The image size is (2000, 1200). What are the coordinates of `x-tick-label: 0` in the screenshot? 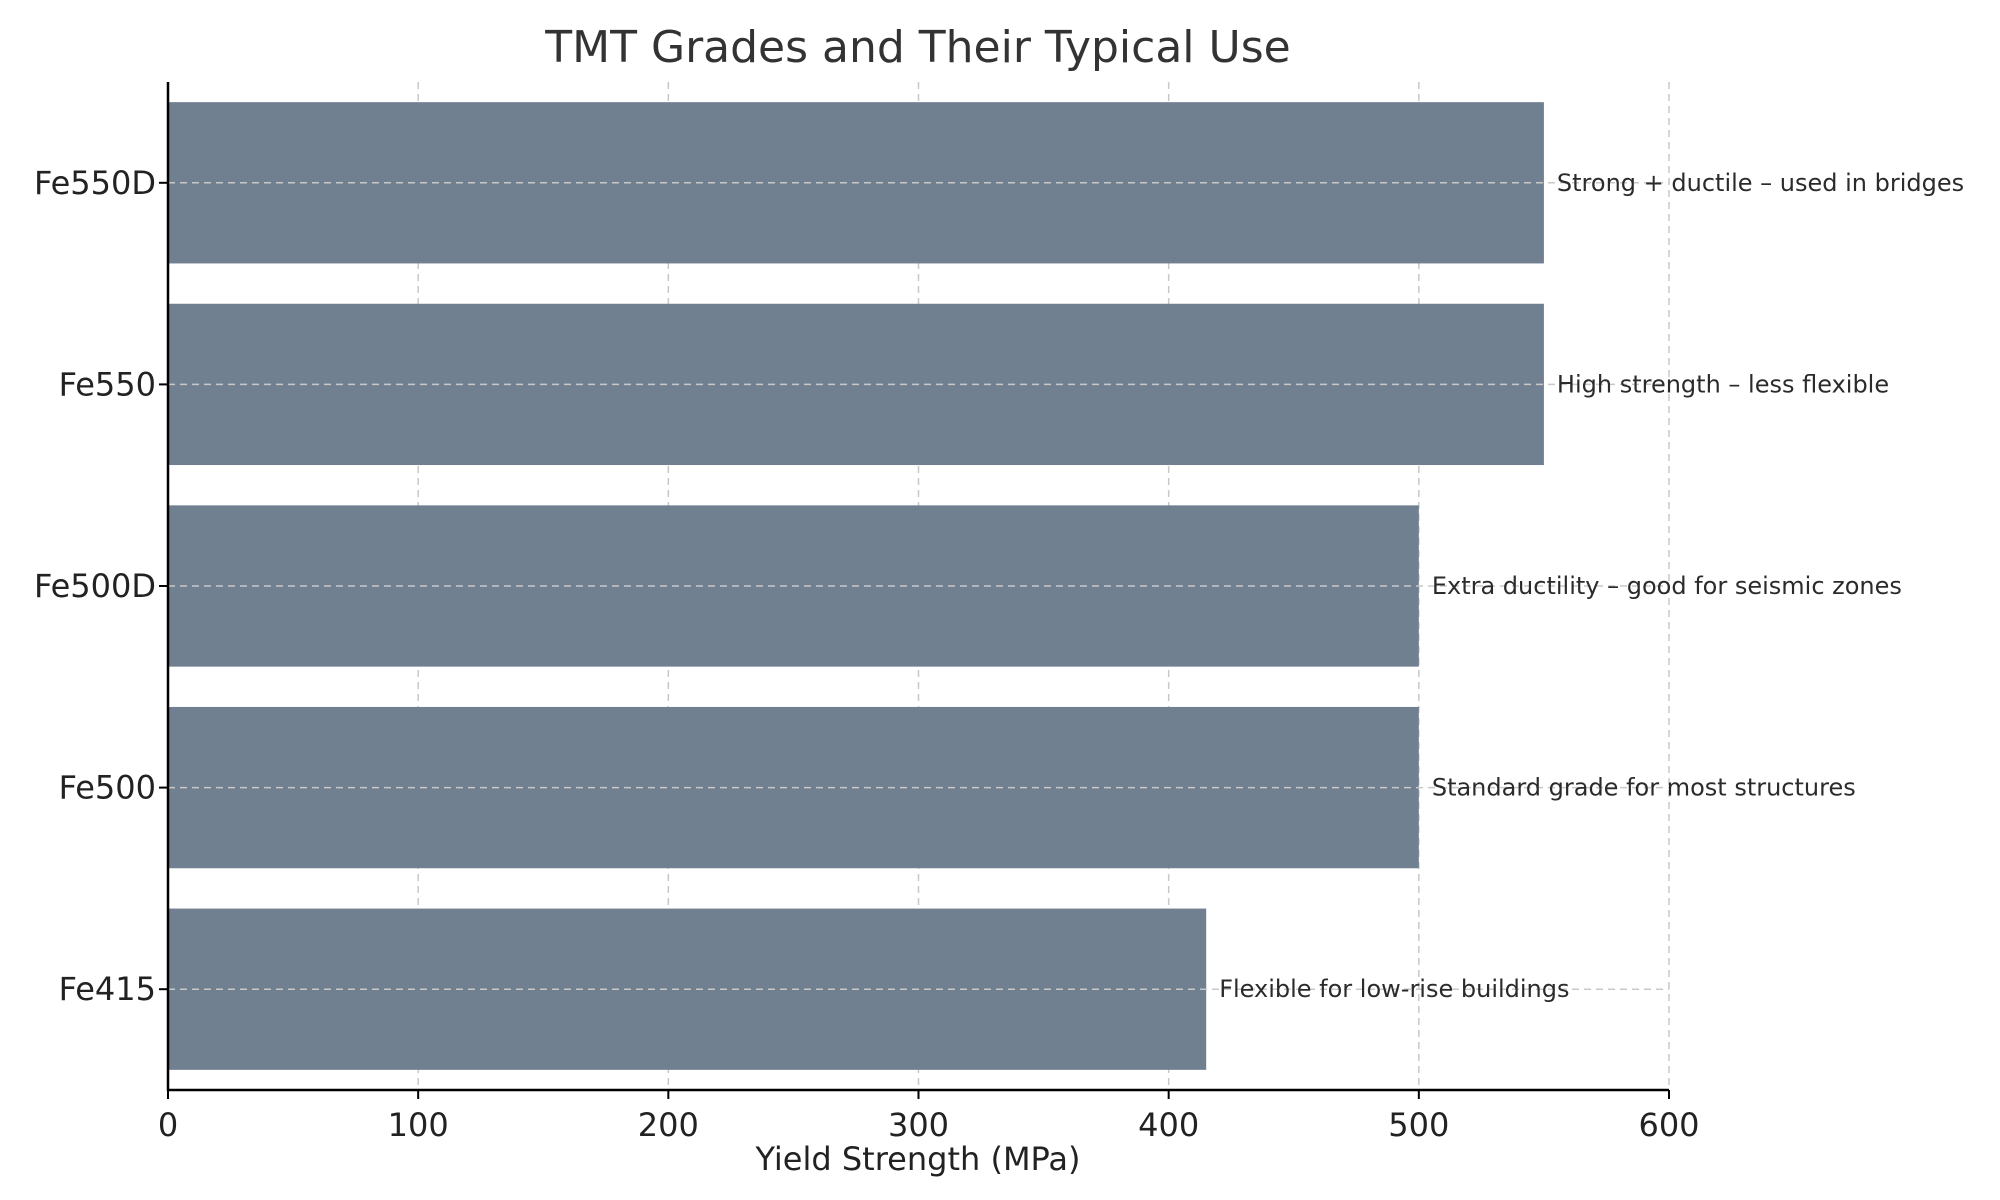 It's located at (168, 1125).